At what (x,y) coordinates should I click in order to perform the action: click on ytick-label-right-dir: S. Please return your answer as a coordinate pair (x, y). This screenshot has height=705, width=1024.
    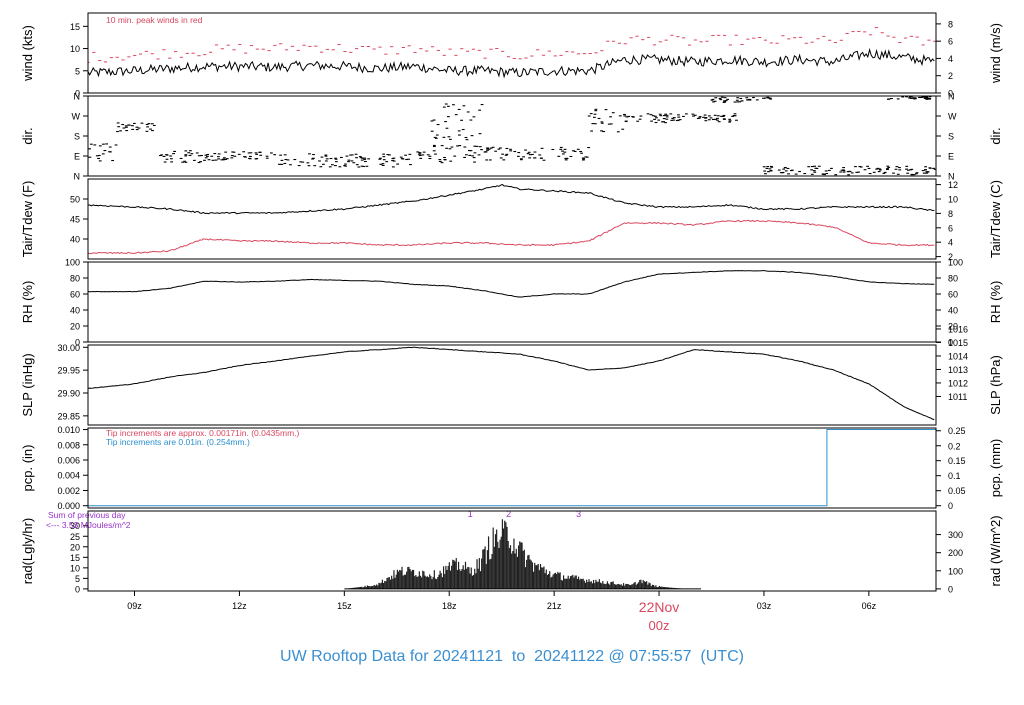
    Looking at the image, I should click on (951, 137).